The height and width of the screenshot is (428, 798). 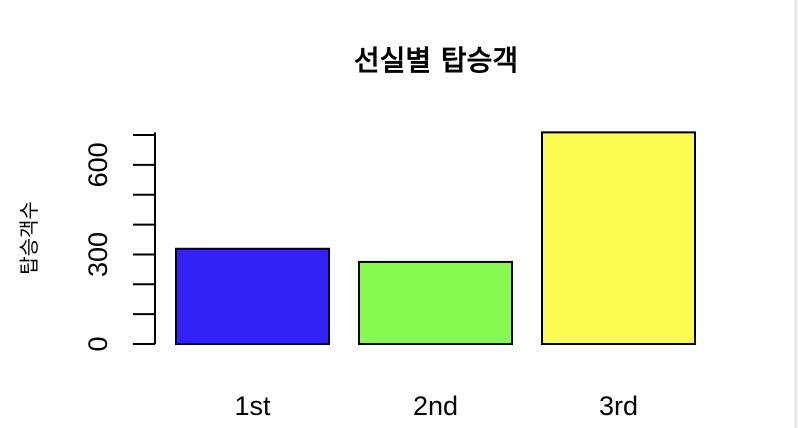 I want to click on bar-3rd, so click(x=618, y=238).